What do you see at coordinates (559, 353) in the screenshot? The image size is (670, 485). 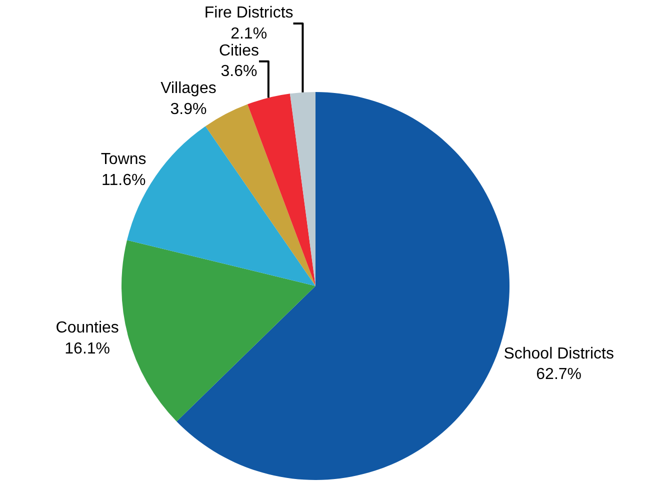 I see `slice-label: School Districts` at bounding box center [559, 353].